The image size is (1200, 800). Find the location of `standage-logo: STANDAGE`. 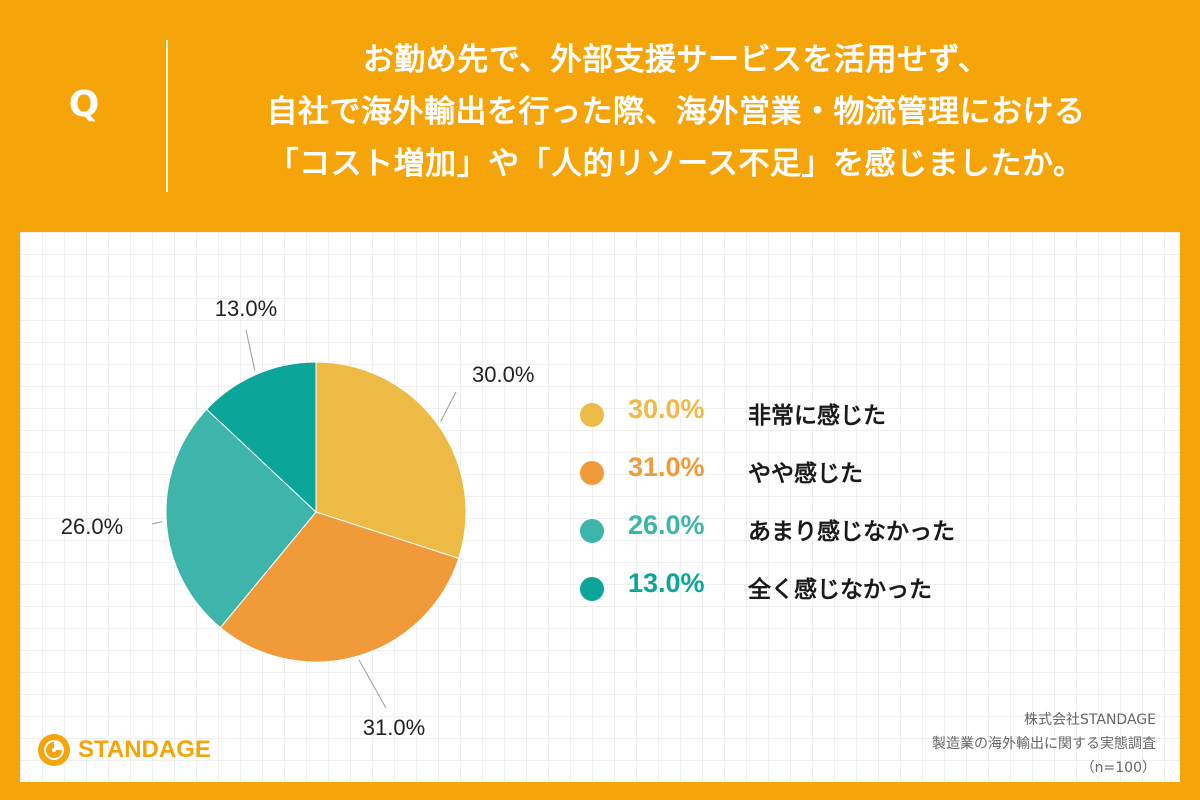

standage-logo: STANDAGE is located at coordinates (123, 750).